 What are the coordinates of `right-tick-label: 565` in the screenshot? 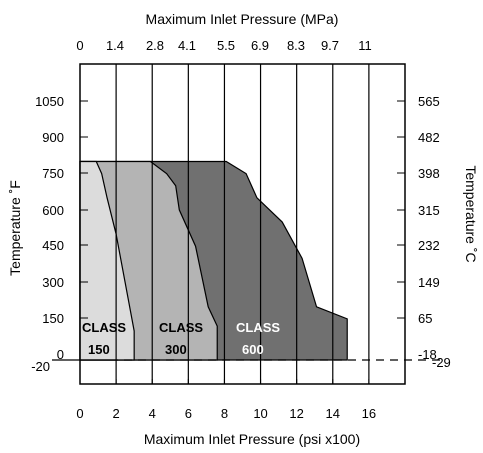 It's located at (429, 101).